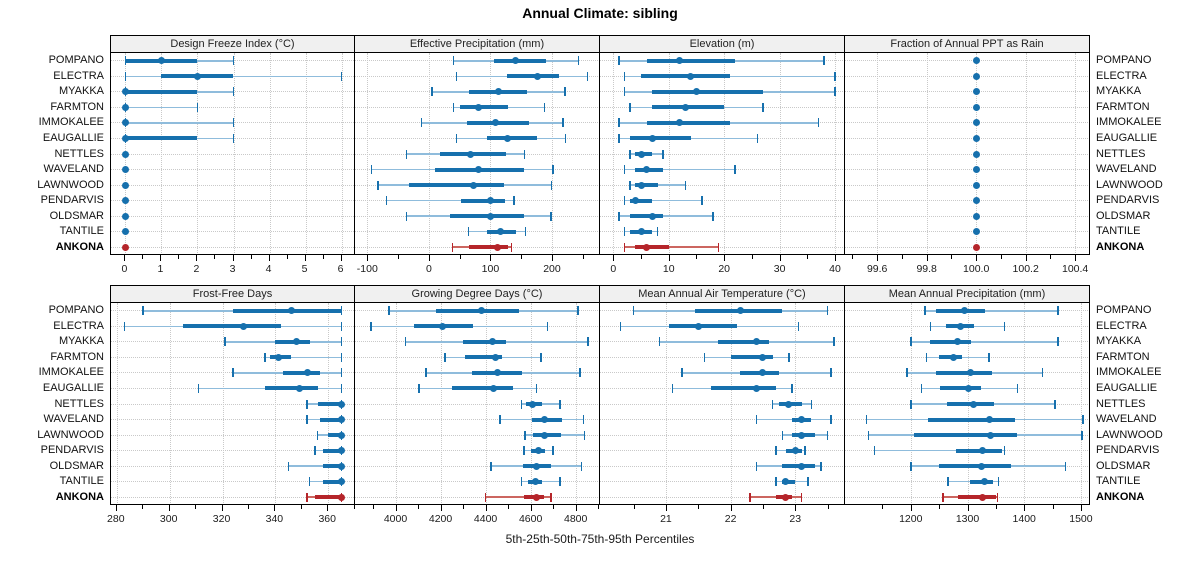 This screenshot has height=575, width=1200. What do you see at coordinates (976, 269) in the screenshot?
I see `axis-tick-label: 100.0` at bounding box center [976, 269].